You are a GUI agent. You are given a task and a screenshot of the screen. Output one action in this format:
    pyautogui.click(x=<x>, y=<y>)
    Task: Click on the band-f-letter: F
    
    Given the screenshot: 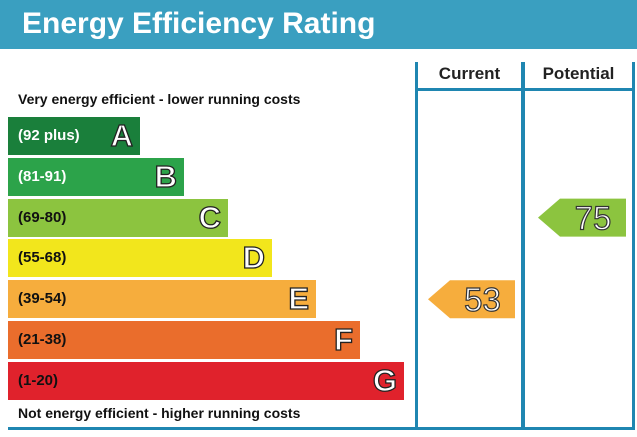 What is the action you would take?
    pyautogui.click(x=343, y=339)
    